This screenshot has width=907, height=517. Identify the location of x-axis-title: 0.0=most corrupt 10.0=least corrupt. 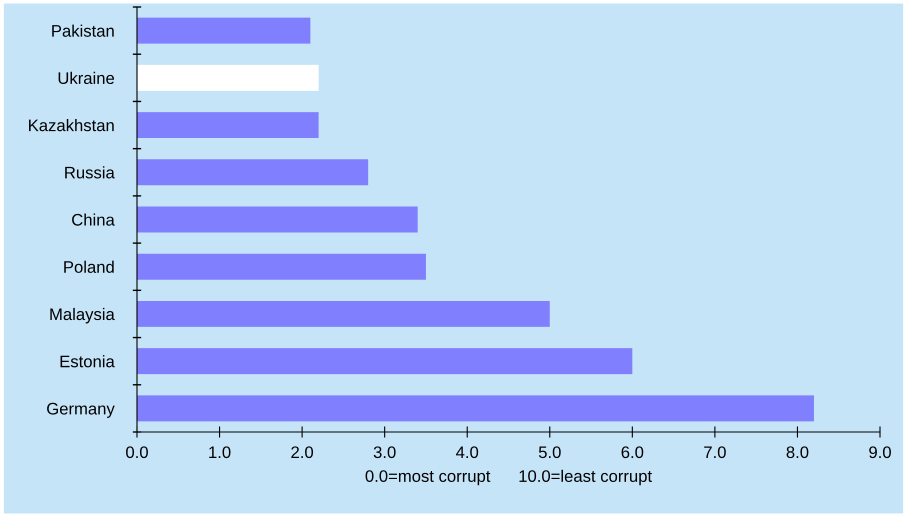
(509, 478).